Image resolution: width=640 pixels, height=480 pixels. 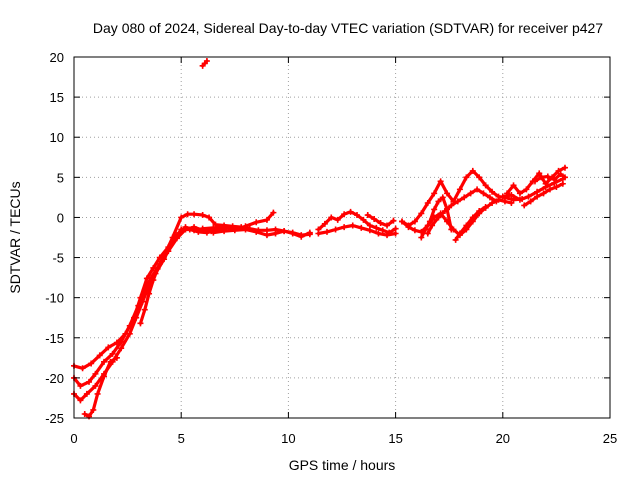 What do you see at coordinates (60, 177) in the screenshot?
I see `y-tick-label: 5` at bounding box center [60, 177].